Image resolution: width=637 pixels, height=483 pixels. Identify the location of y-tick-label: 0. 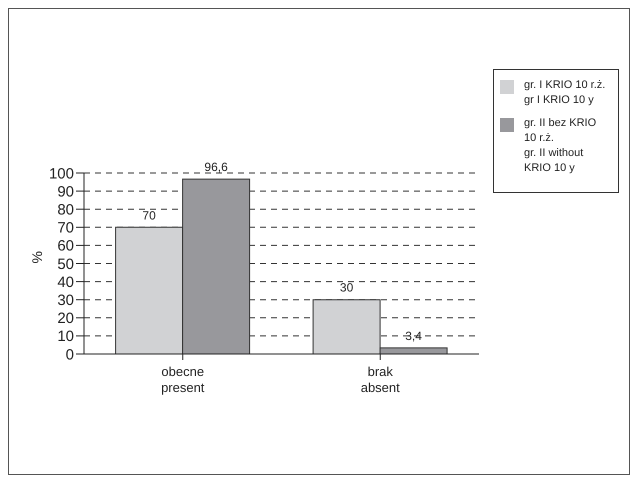
(70, 355).